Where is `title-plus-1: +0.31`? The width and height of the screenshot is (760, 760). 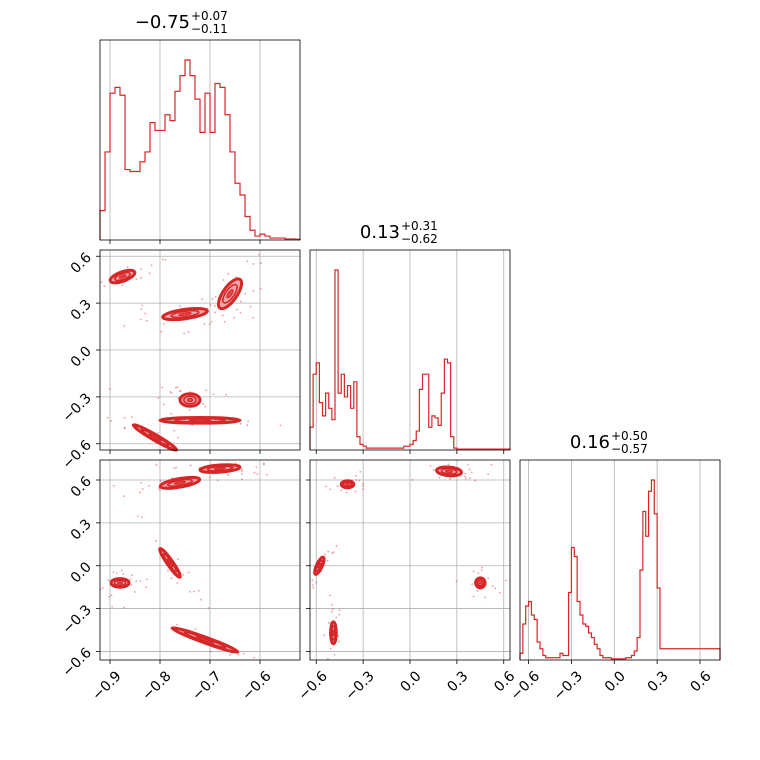 title-plus-1: +0.31 is located at coordinates (419, 226).